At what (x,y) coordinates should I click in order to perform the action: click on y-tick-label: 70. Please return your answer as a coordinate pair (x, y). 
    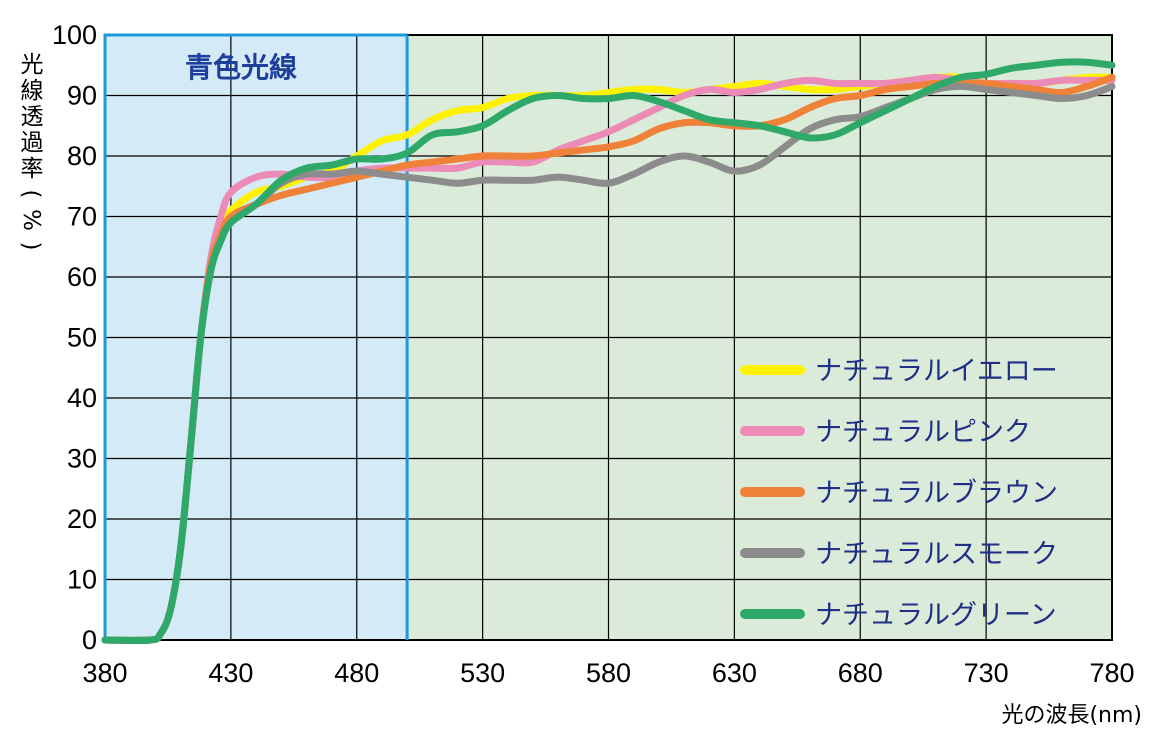
    Looking at the image, I should click on (82, 217).